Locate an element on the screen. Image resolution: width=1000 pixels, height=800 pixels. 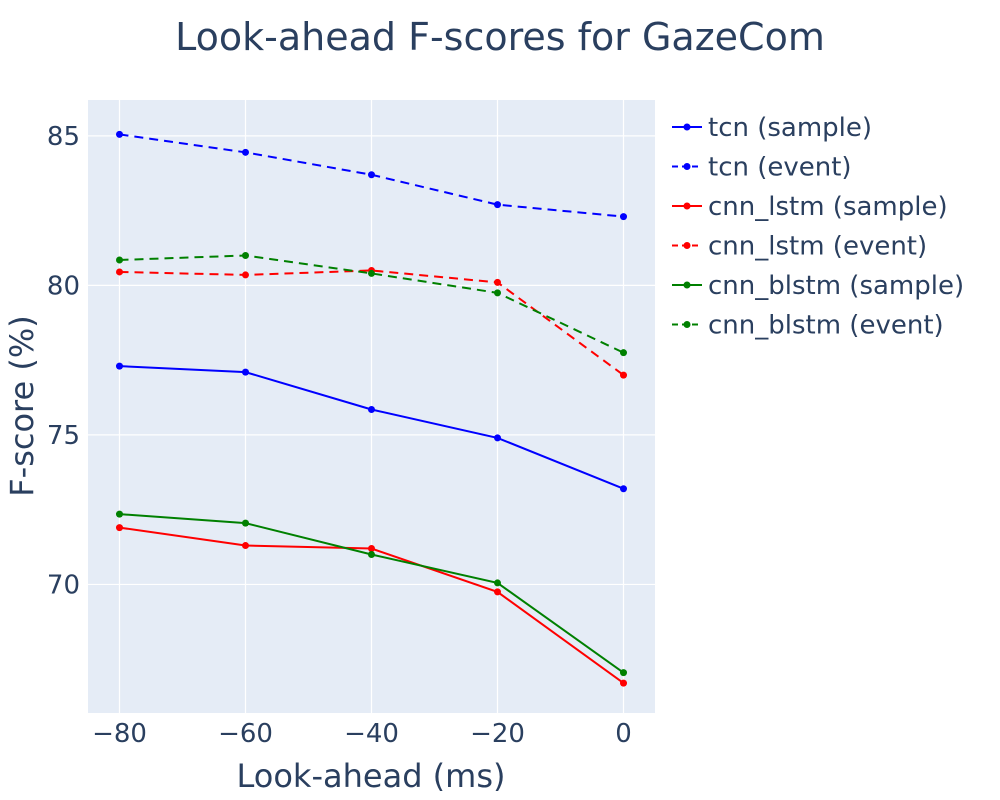
series-tcn-event is located at coordinates (371, 175).